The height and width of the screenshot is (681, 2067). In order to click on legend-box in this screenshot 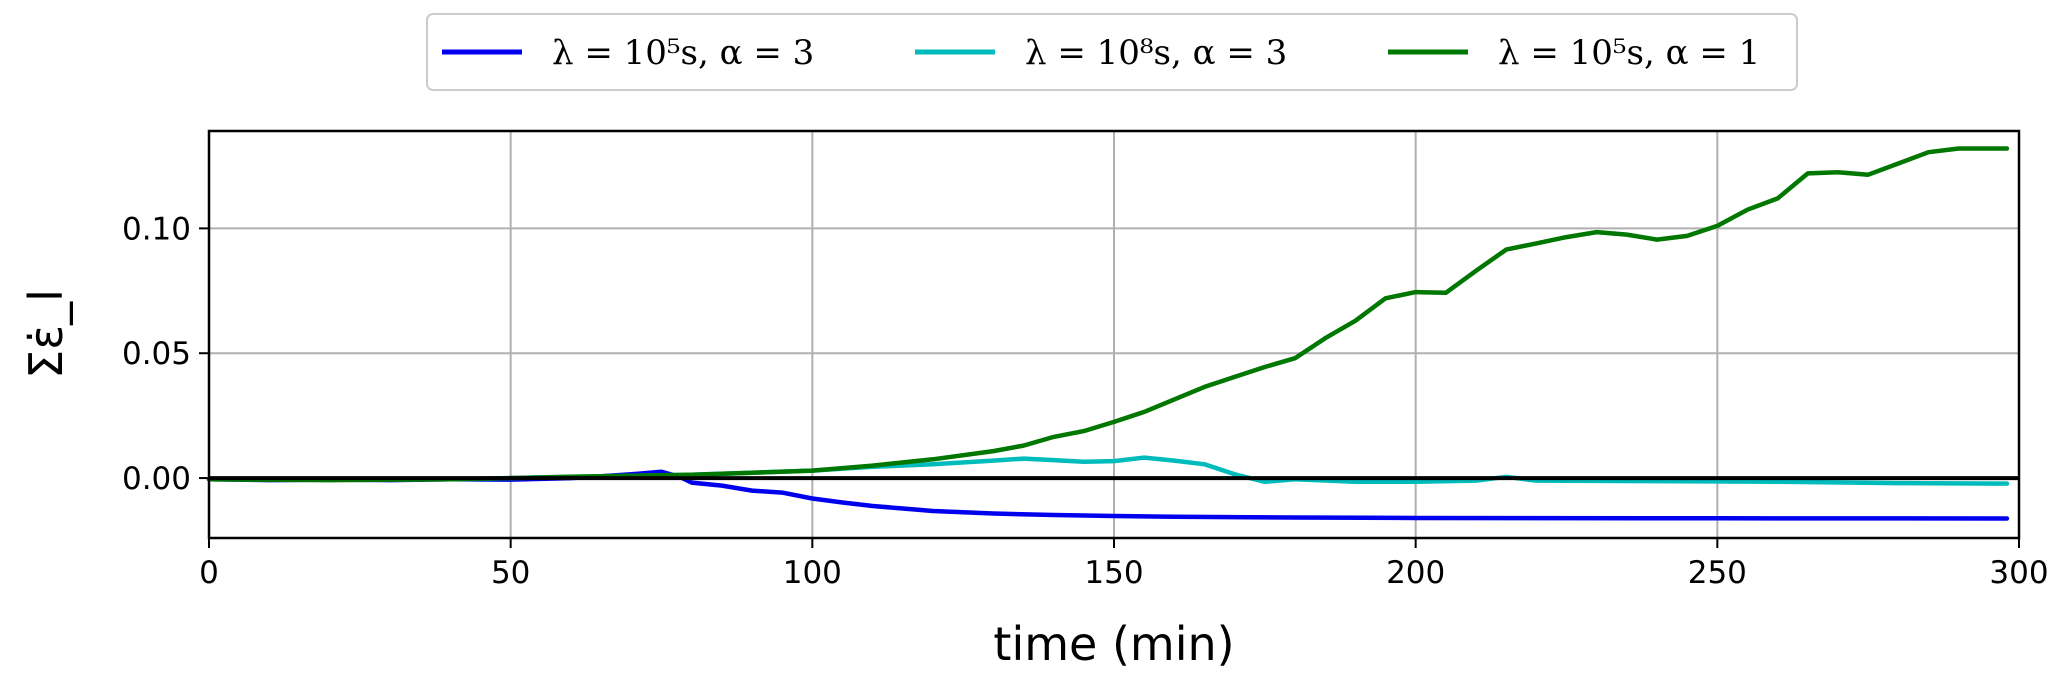, I will do `click(1112, 52)`.